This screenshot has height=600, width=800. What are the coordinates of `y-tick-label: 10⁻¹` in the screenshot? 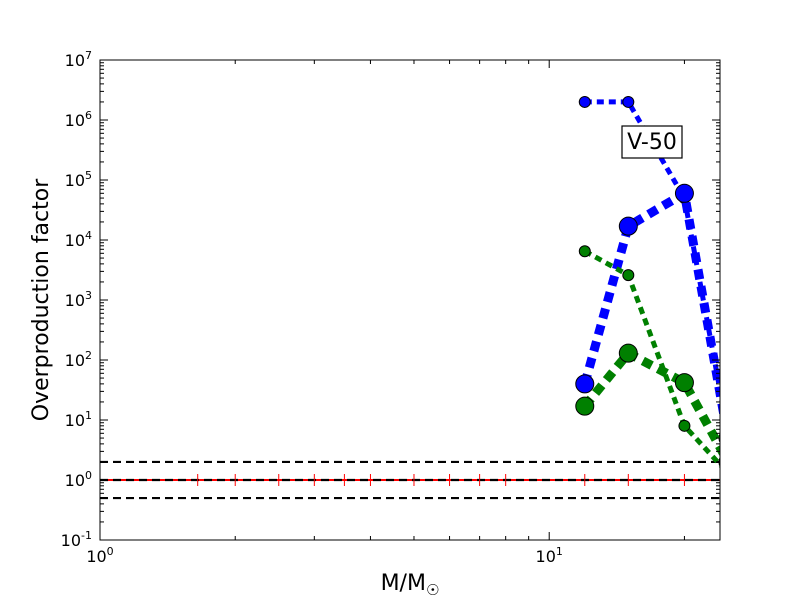 It's located at (76, 539).